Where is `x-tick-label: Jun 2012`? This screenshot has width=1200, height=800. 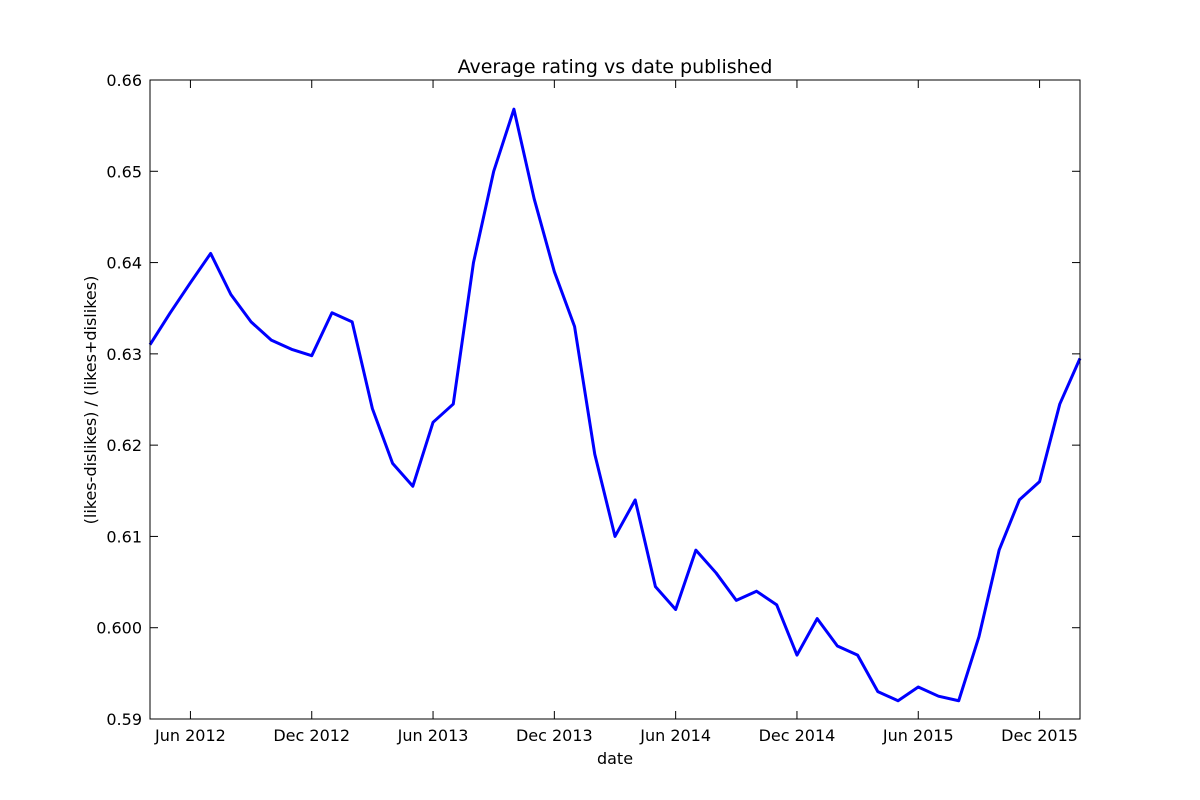 x-tick-label: Jun 2012 is located at coordinates (190, 735).